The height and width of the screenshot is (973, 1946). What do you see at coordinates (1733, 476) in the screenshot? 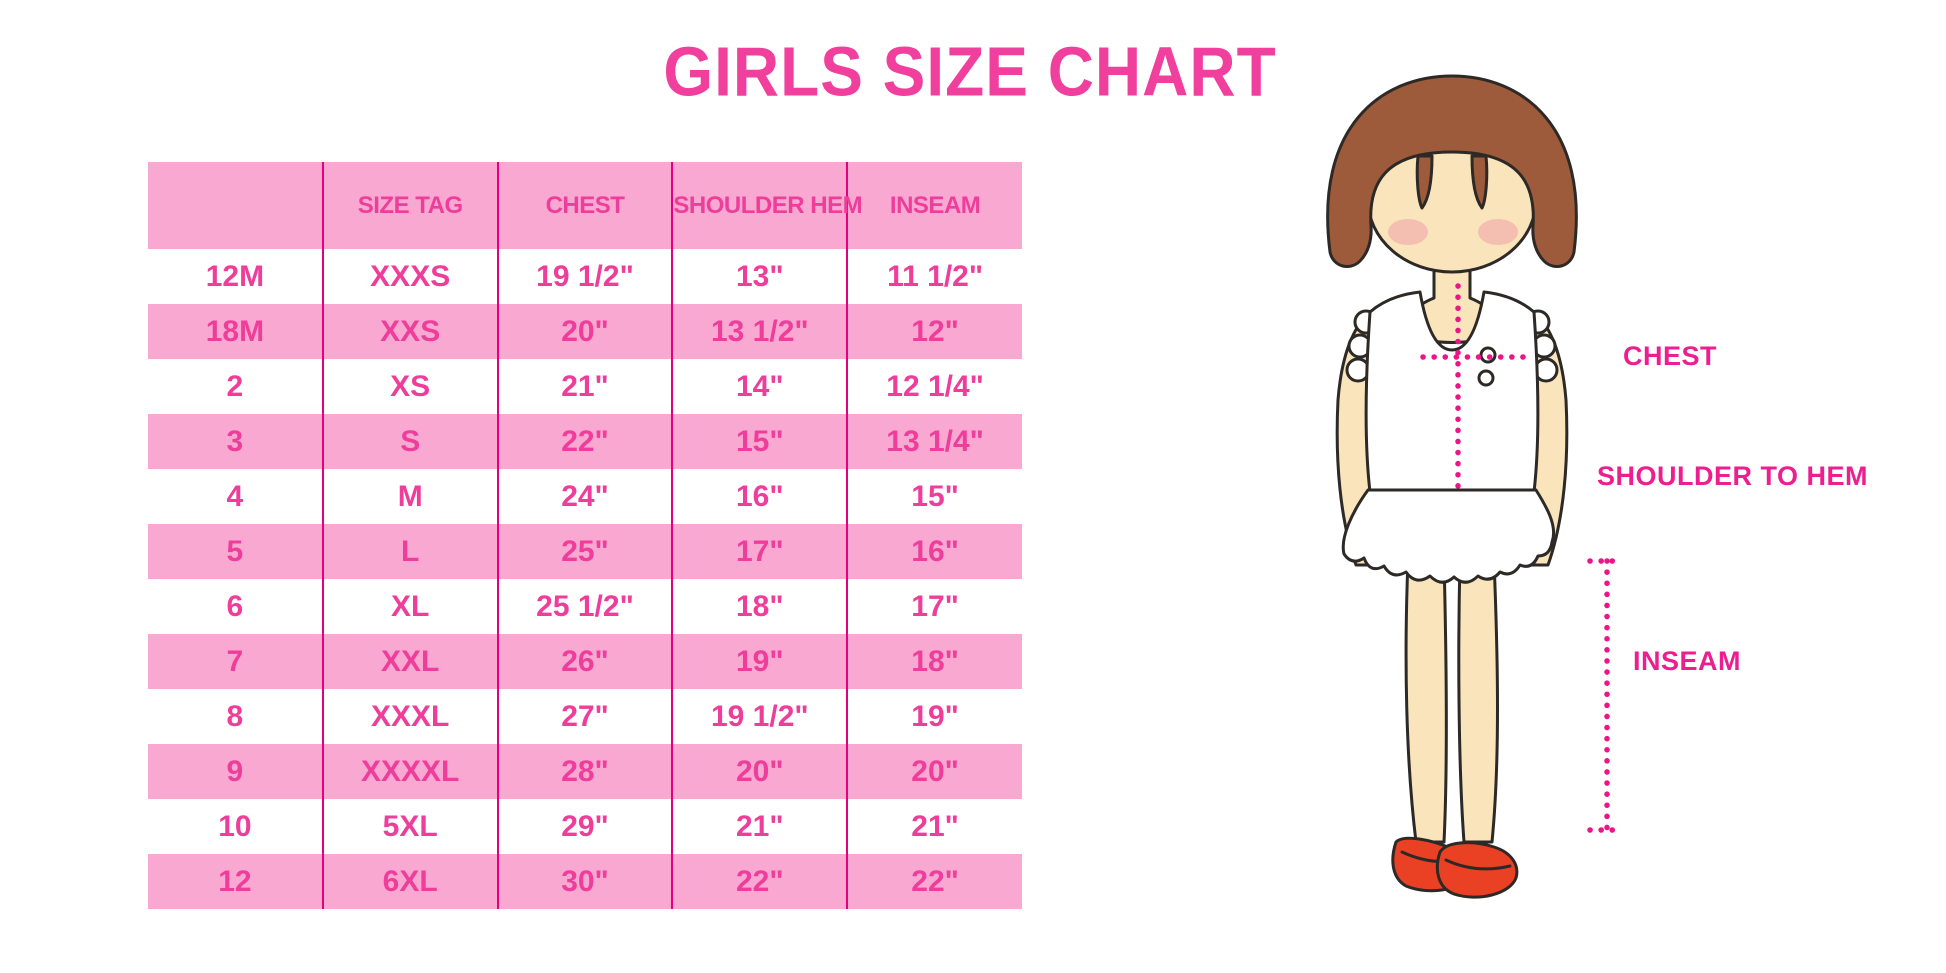
I see `shoulder-to-hem-label: SHOULDER TO HEM` at bounding box center [1733, 476].